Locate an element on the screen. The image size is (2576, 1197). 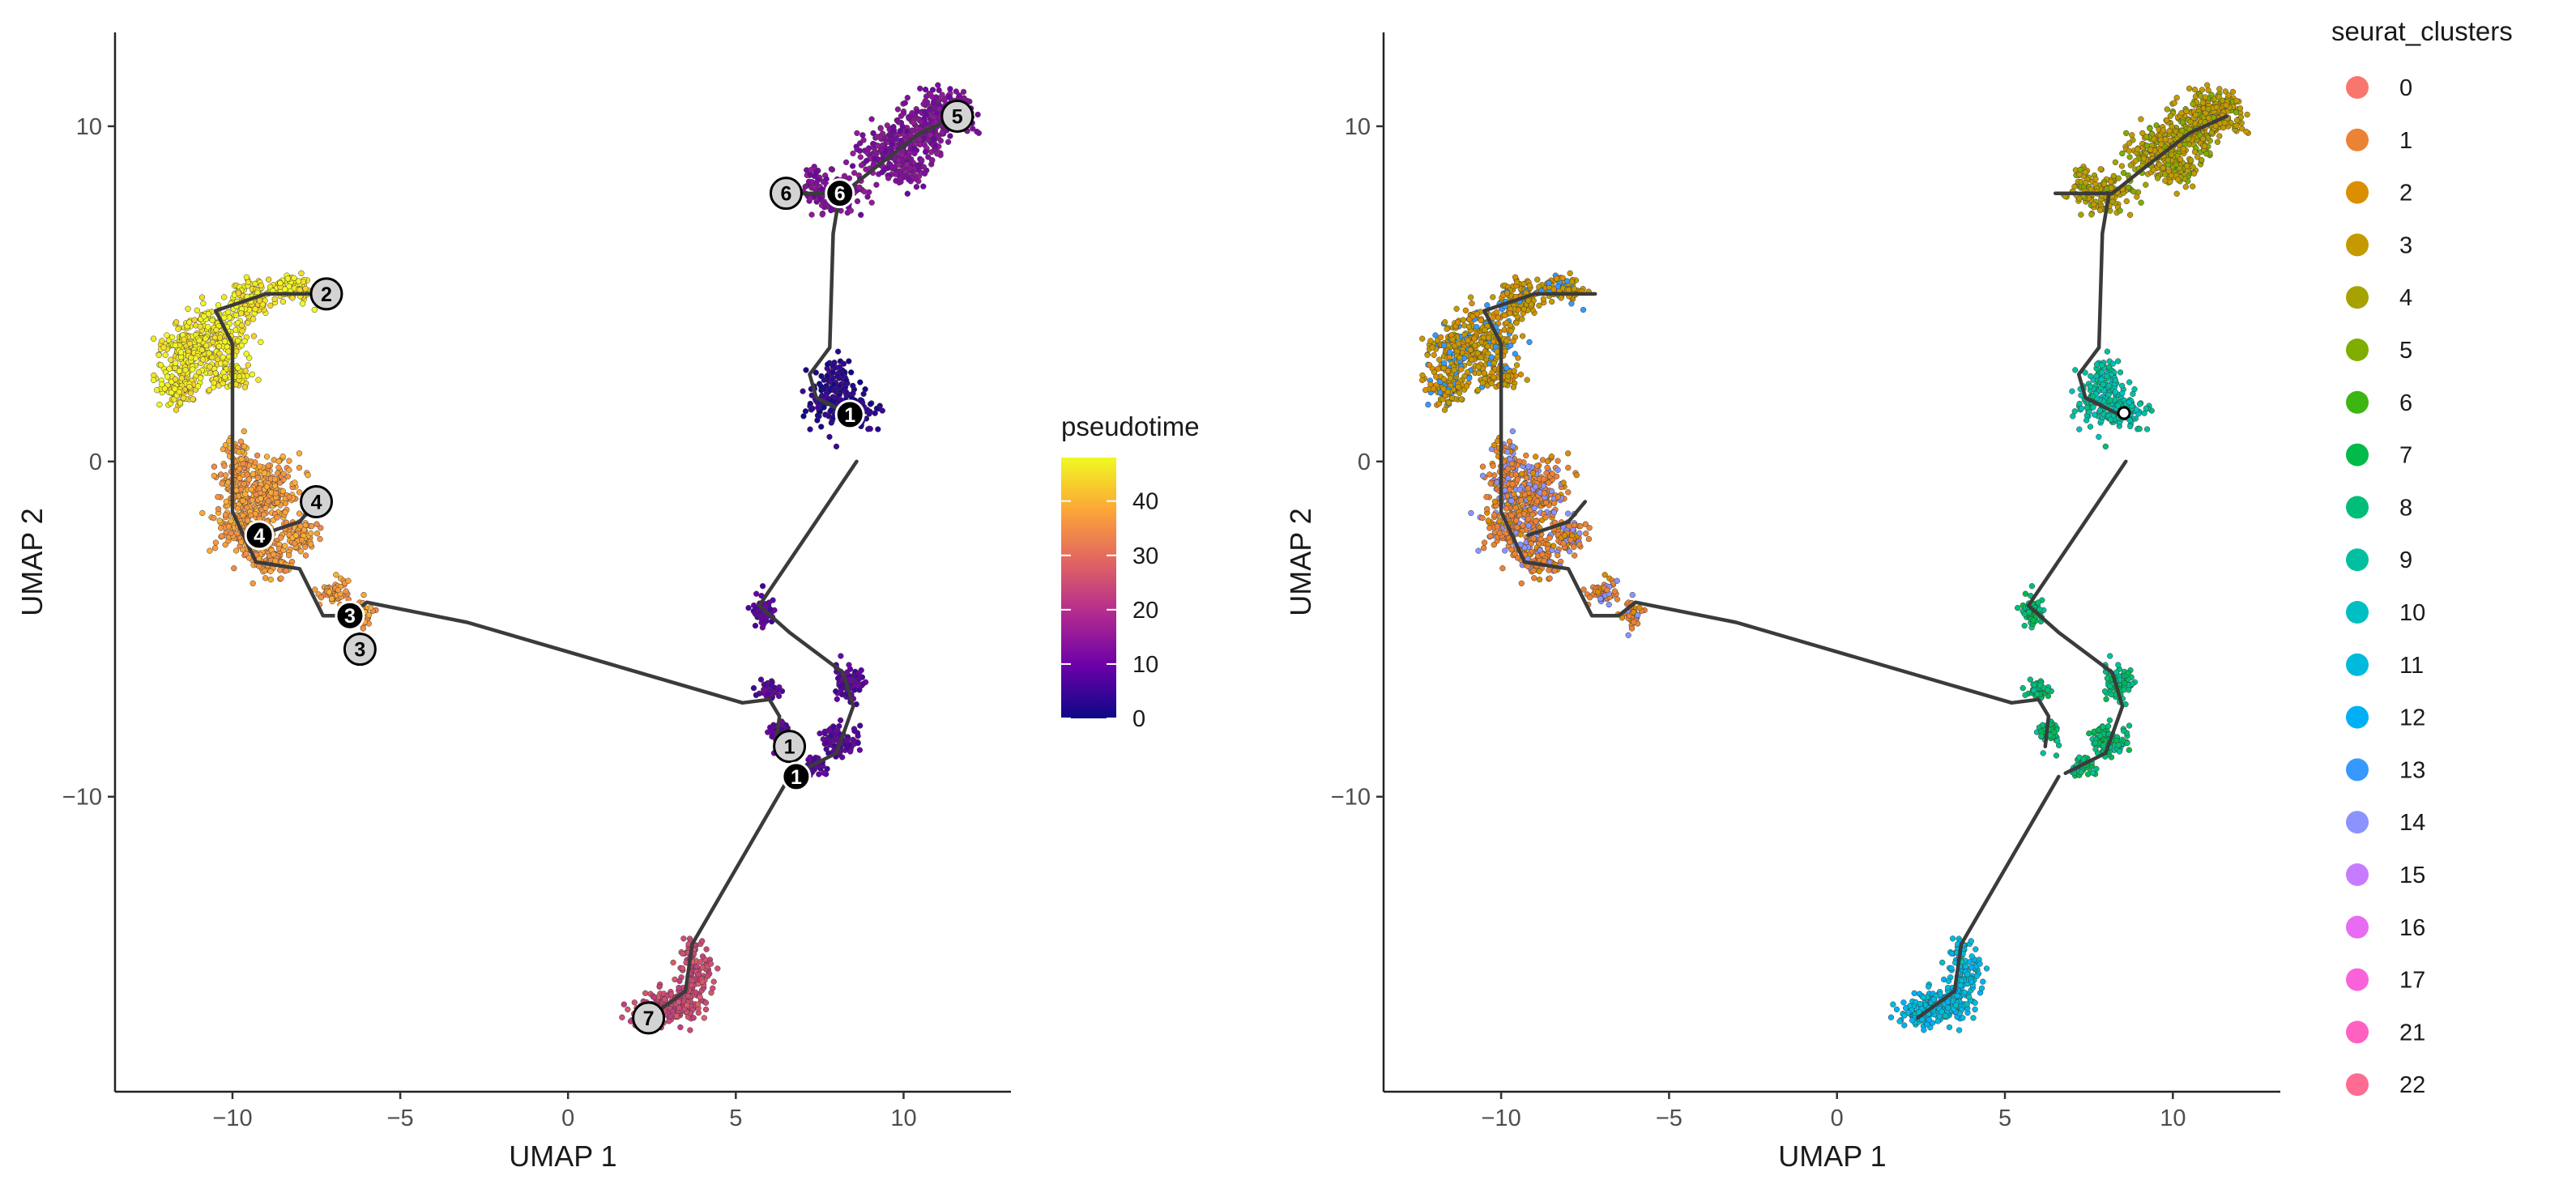
colorbar-title: pseudotime is located at coordinates (1130, 426).